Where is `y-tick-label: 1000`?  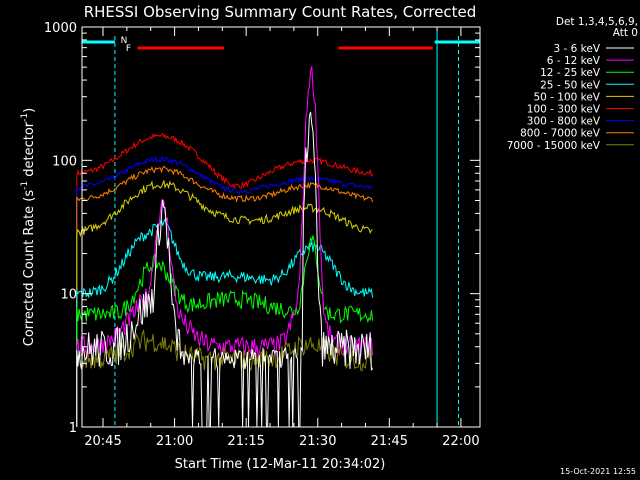
y-tick-label: 1000 is located at coordinates (60, 28).